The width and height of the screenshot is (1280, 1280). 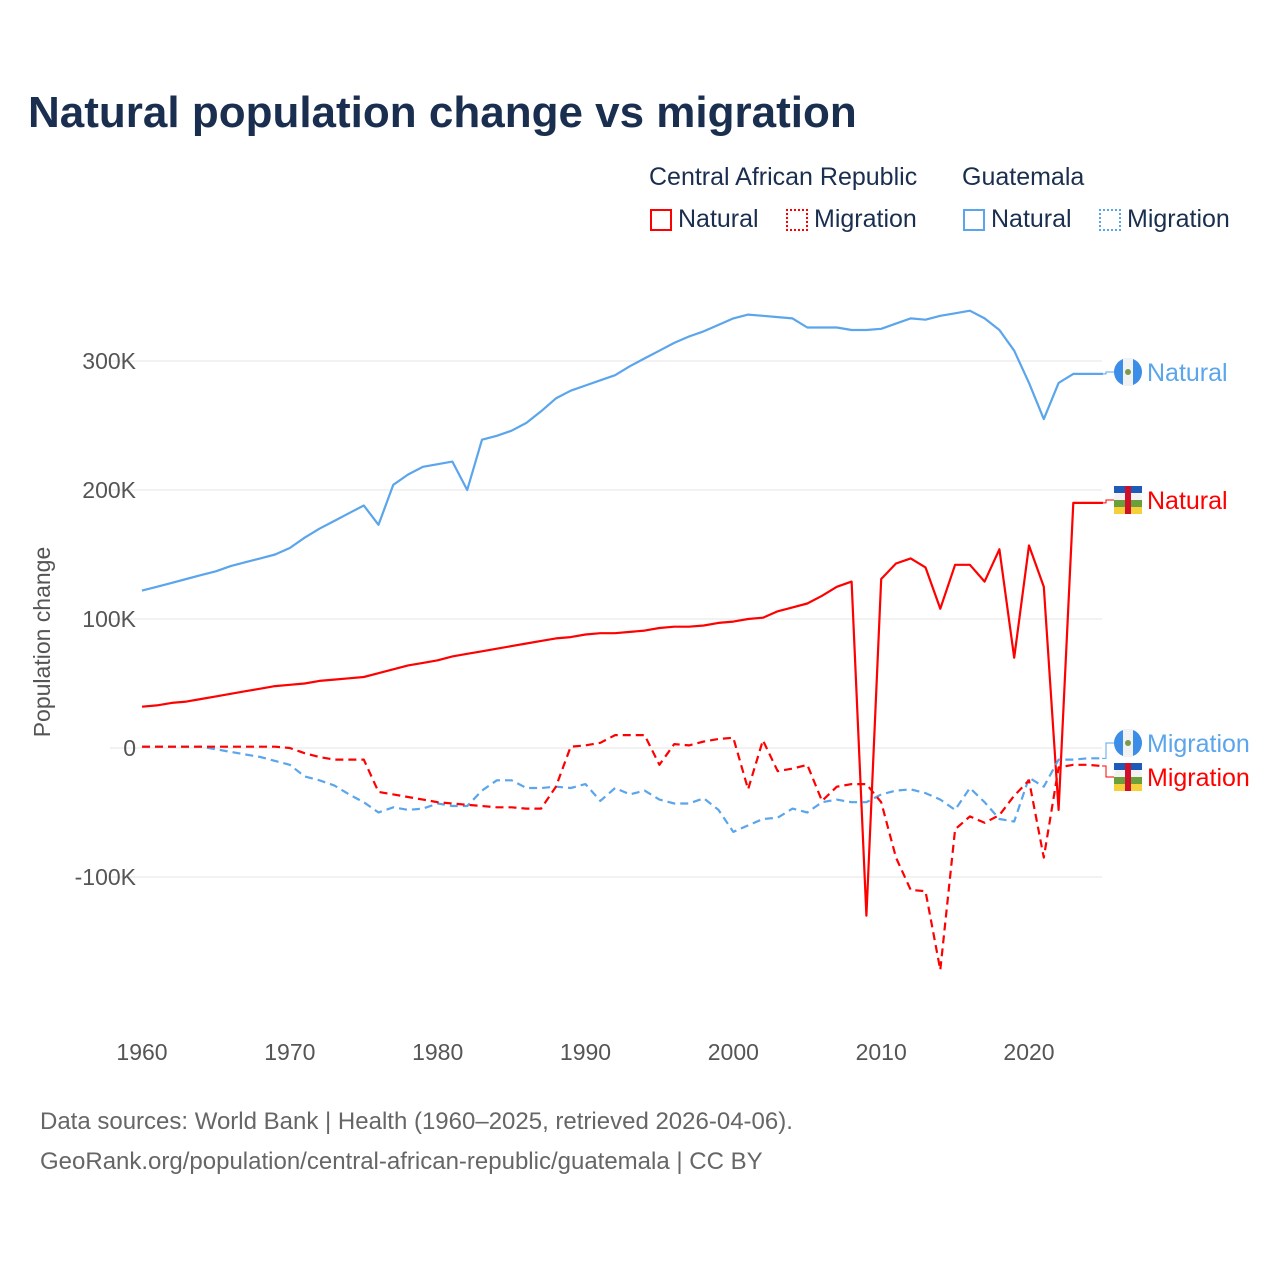 What do you see at coordinates (851, 219) in the screenshot?
I see `legend-car-migration: Migration` at bounding box center [851, 219].